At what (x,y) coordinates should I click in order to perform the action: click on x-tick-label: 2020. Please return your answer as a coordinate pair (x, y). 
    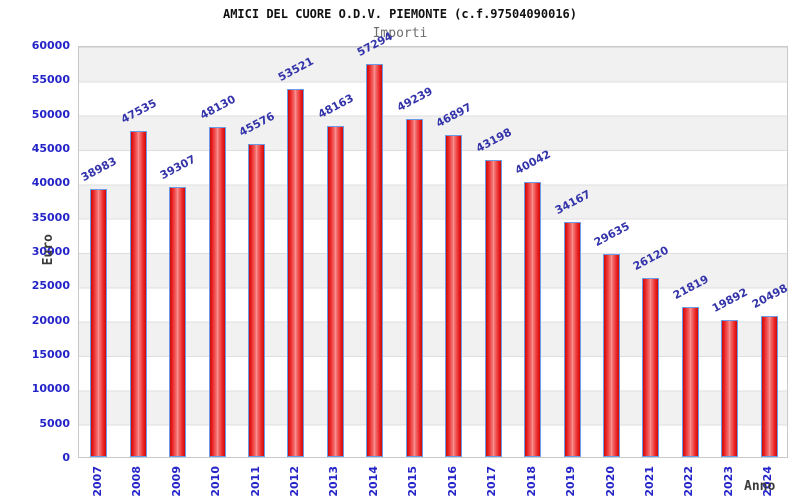
    Looking at the image, I should click on (610, 481).